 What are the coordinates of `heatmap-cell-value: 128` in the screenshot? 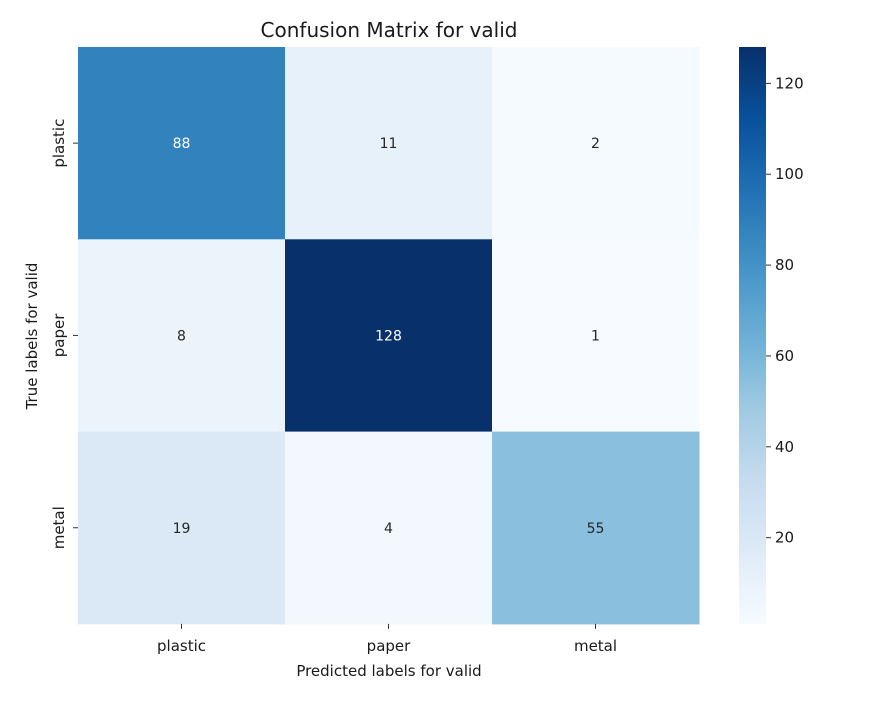 It's located at (388, 336).